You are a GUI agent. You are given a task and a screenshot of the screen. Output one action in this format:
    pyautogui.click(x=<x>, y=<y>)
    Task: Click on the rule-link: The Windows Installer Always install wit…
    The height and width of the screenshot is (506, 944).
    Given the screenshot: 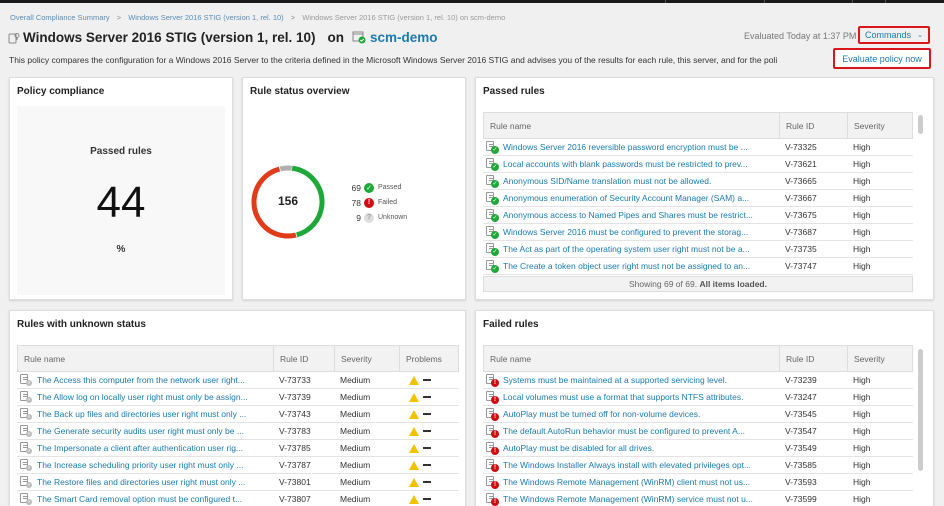 What is the action you would take?
    pyautogui.click(x=627, y=465)
    